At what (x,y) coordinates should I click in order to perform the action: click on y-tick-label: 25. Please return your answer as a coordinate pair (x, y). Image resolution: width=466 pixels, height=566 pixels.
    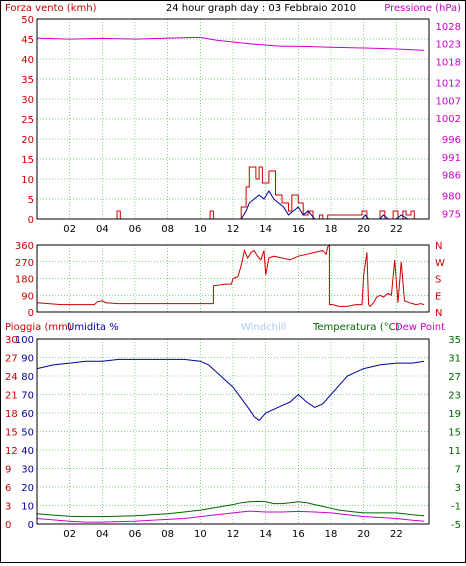
    Looking at the image, I should click on (27, 120).